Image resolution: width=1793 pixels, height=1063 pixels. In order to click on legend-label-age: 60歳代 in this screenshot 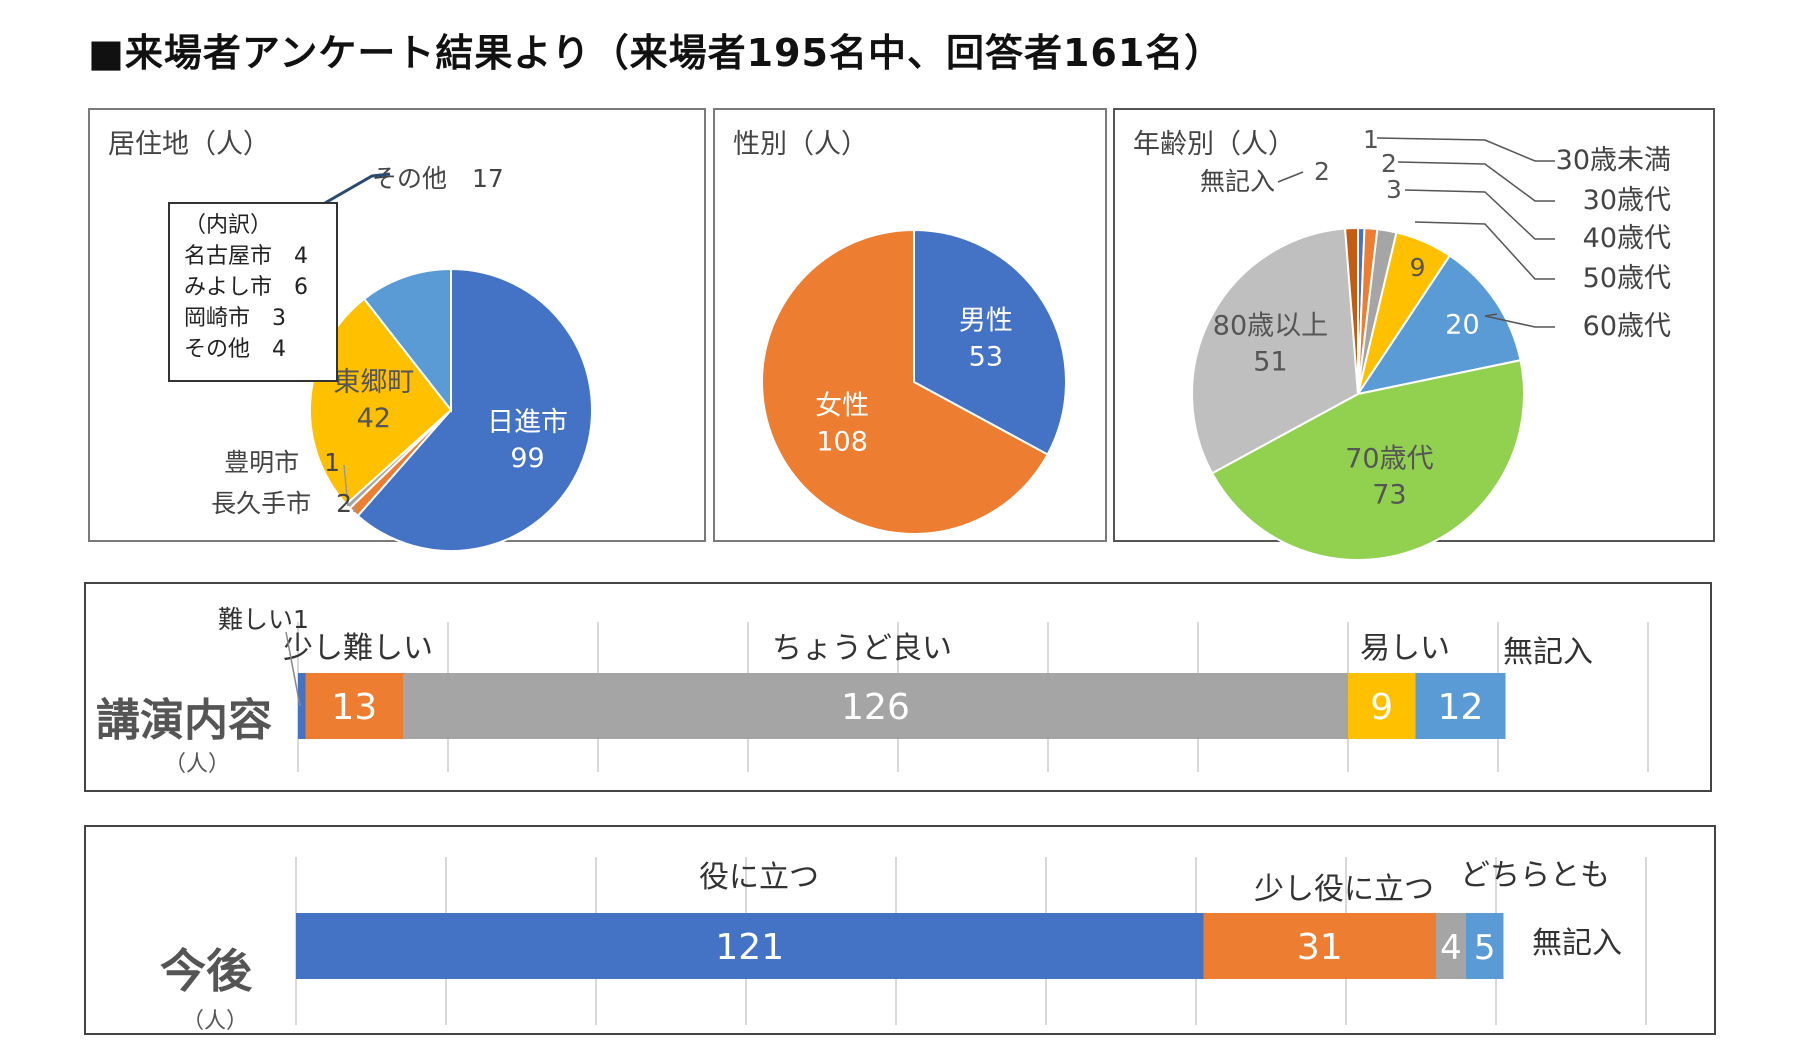, I will do `click(1627, 326)`.